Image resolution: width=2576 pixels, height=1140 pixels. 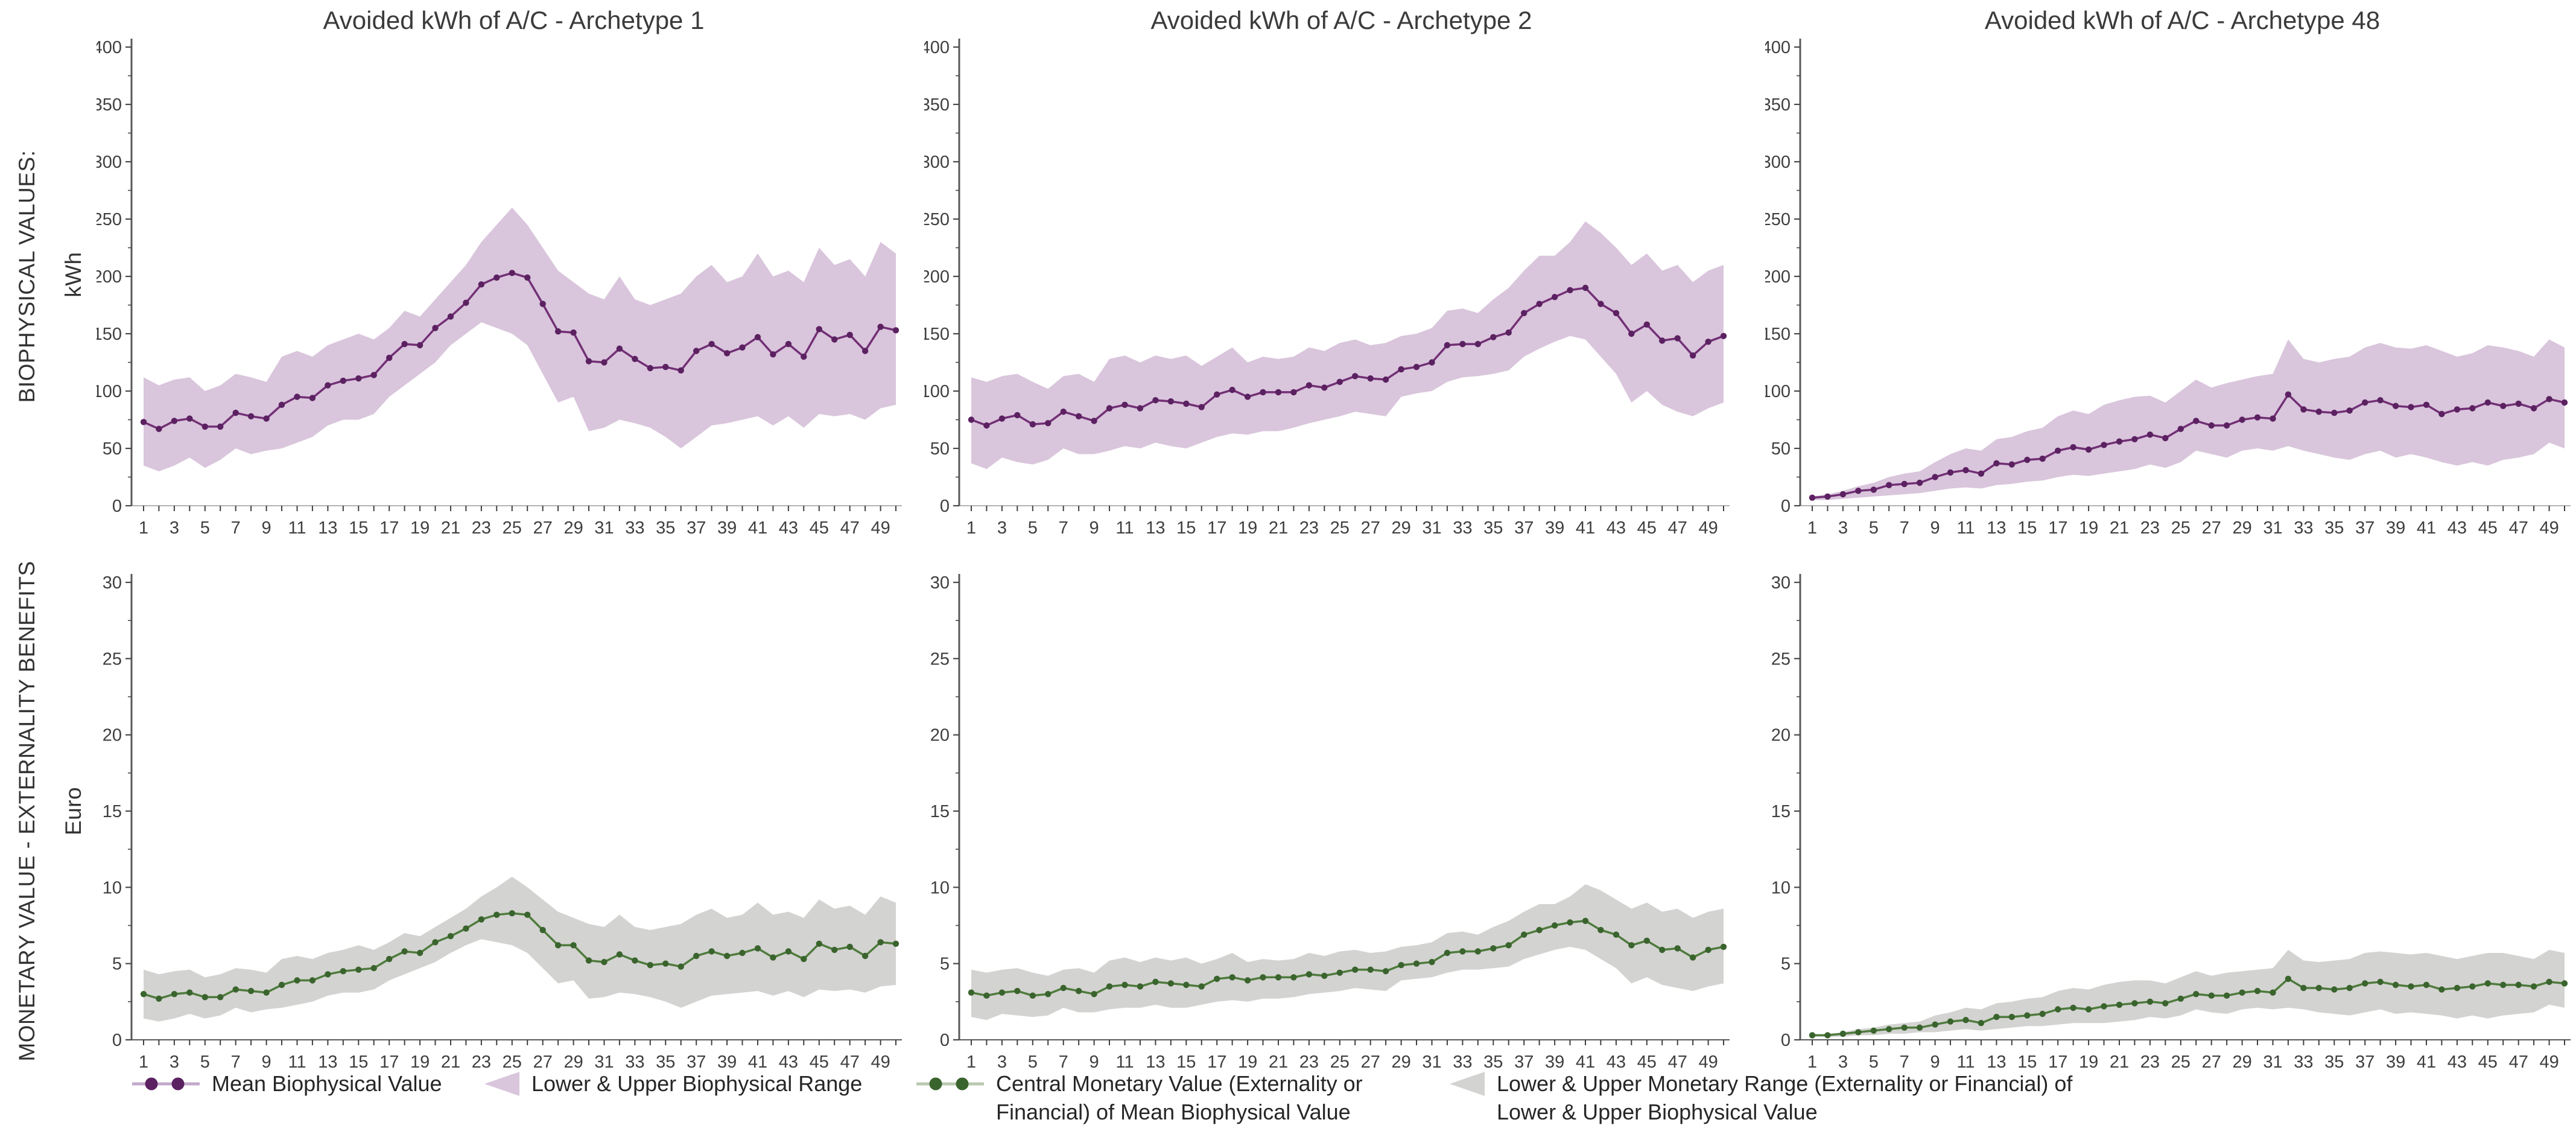 I want to click on band-swatch-gray-icon, so click(x=1467, y=1084).